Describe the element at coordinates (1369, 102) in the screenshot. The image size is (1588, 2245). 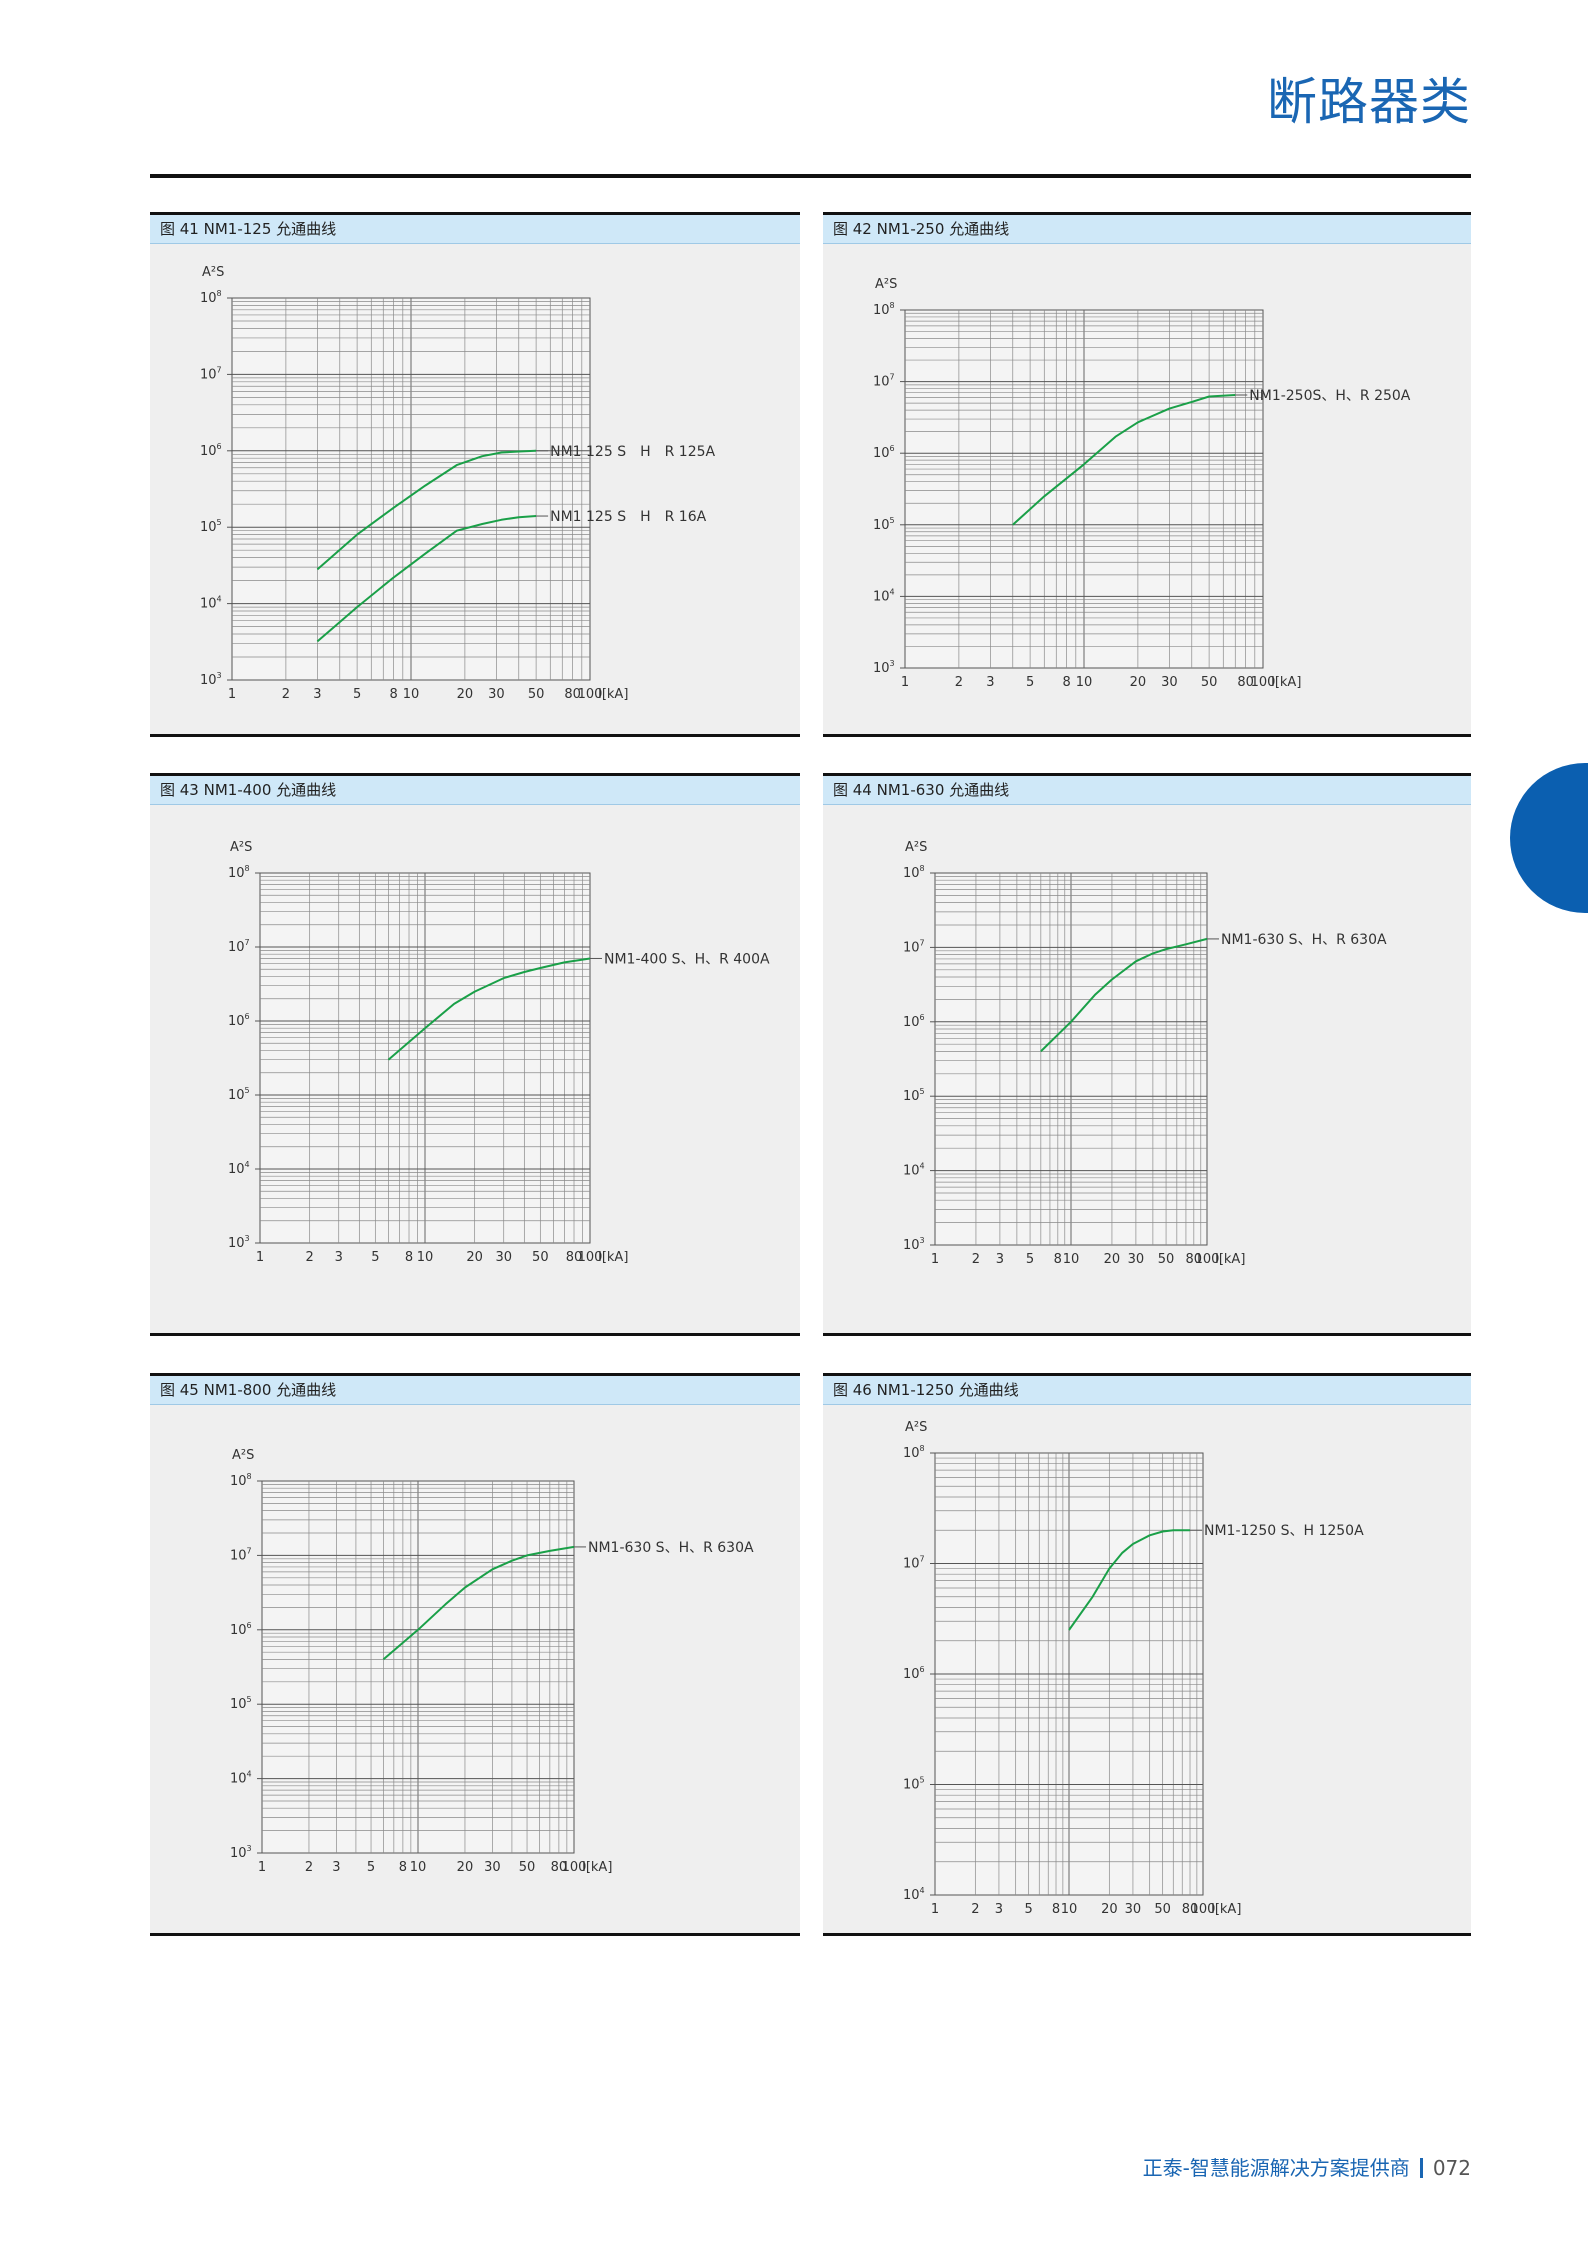
I see `page-title: 断路器类` at that location.